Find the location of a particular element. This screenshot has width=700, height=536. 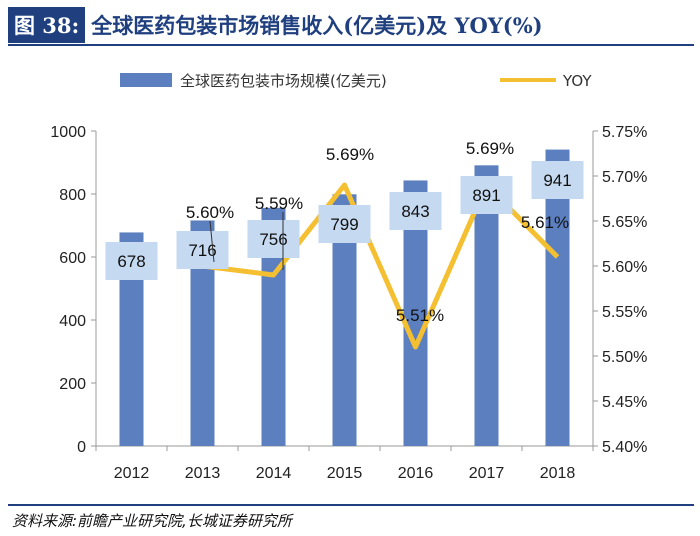

right-tick-label: 5.60% is located at coordinates (624, 267).